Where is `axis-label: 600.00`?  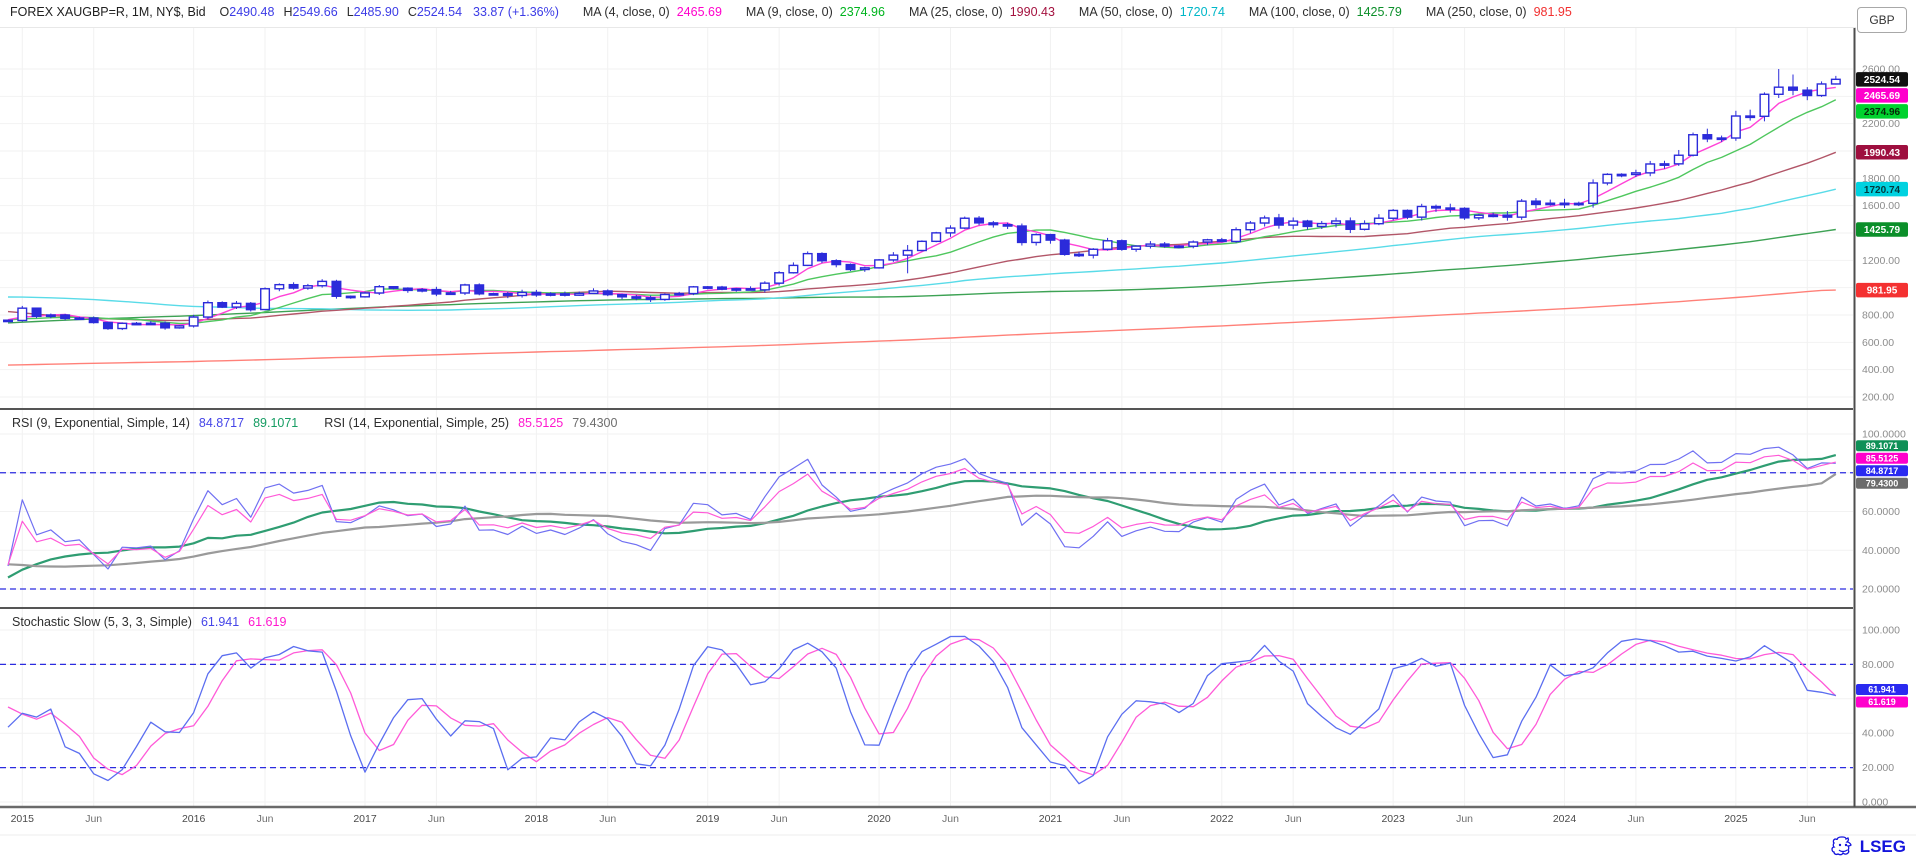
axis-label: 600.00 is located at coordinates (1878, 343).